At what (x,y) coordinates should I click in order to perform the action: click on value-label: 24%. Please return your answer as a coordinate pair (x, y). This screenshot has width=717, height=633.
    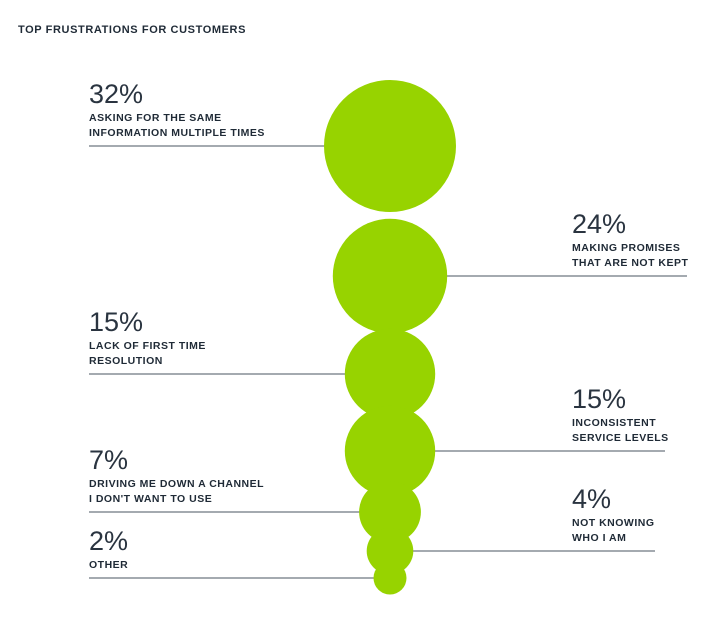
    Looking at the image, I should click on (599, 224).